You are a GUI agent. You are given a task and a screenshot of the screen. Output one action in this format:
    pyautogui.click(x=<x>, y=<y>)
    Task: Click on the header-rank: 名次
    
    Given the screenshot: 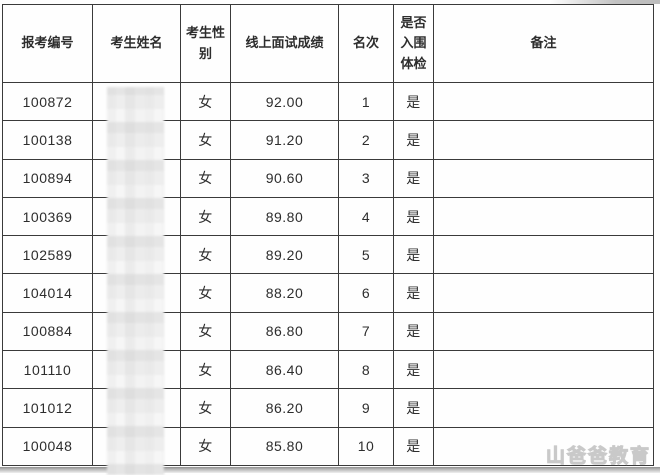 What is the action you would take?
    pyautogui.click(x=366, y=43)
    